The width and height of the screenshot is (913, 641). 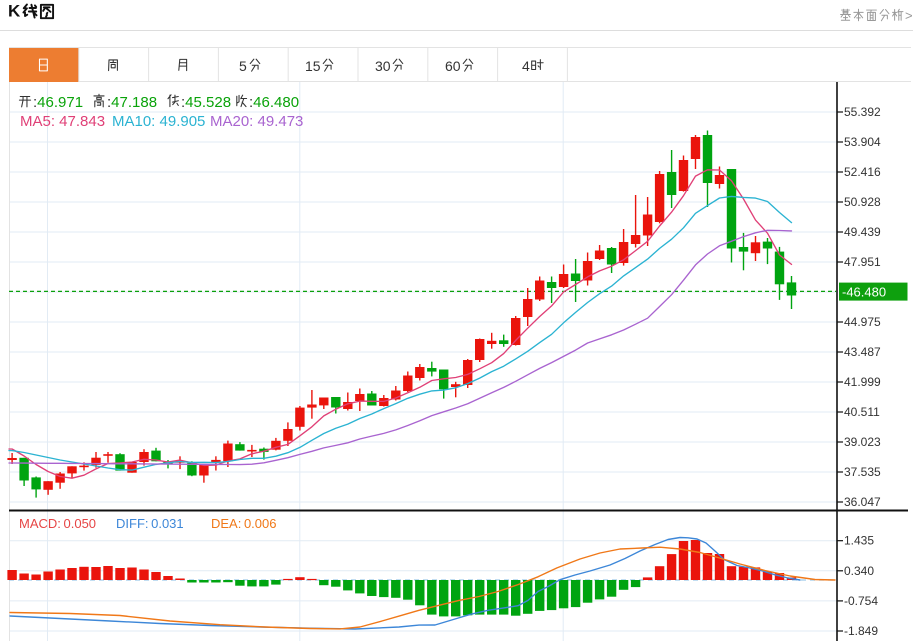 What do you see at coordinates (862, 442) in the screenshot?
I see `svg-text: 39.023` at bounding box center [862, 442].